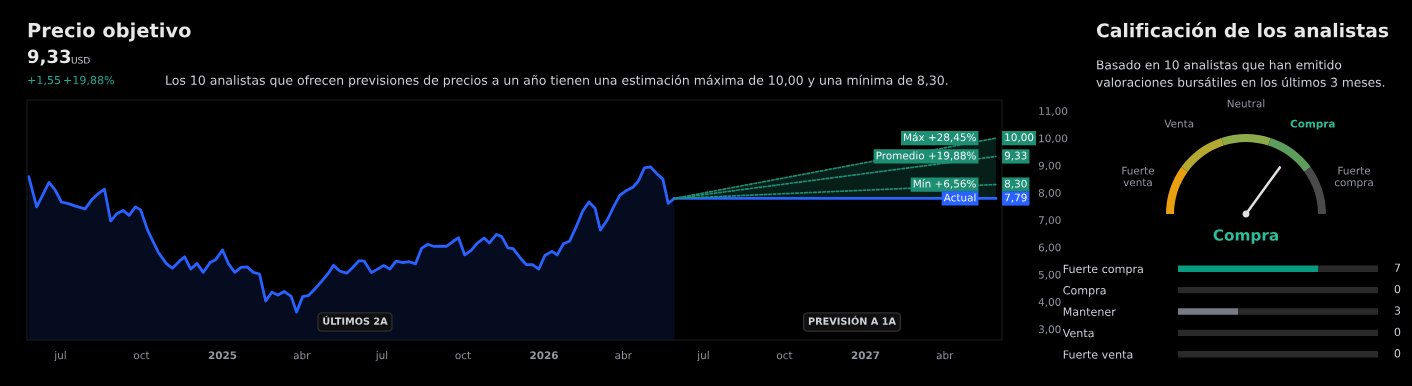  What do you see at coordinates (1245, 236) in the screenshot?
I see `text: Compra` at bounding box center [1245, 236].